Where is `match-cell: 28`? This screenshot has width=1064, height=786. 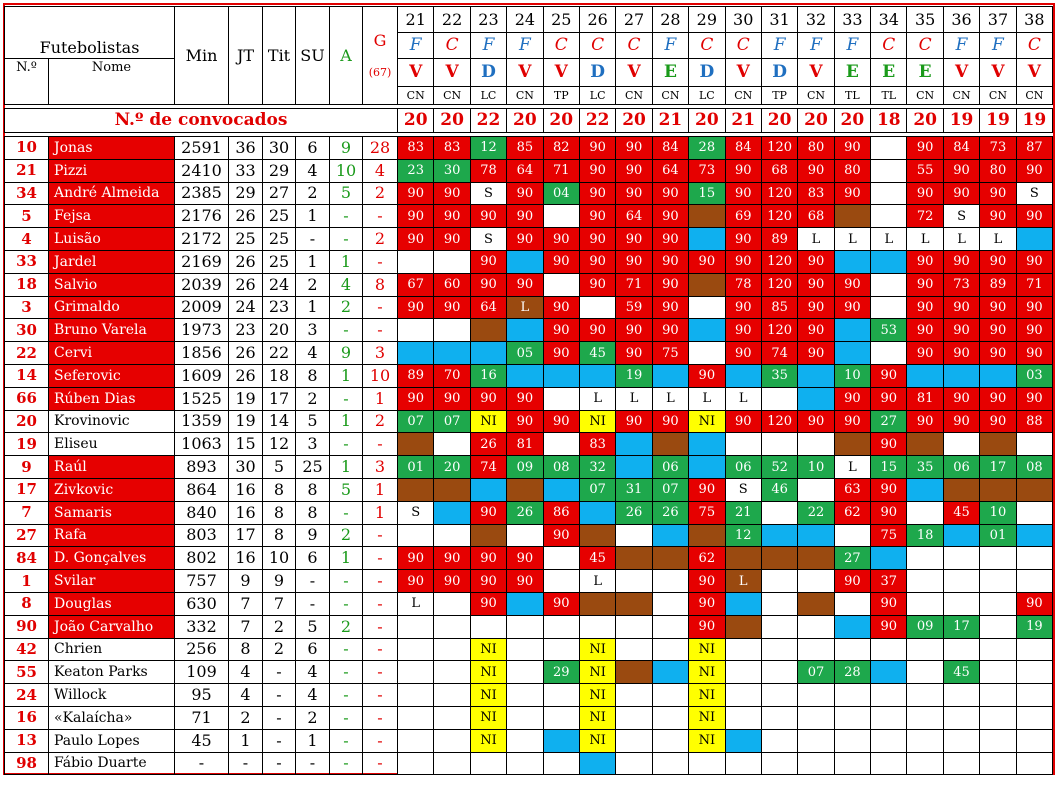
match-cell: 28 is located at coordinates (707, 148).